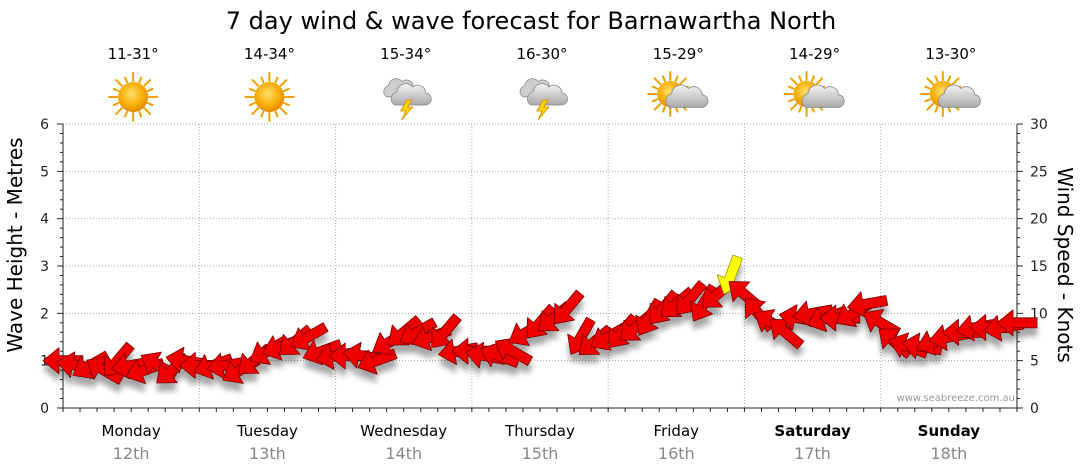 This screenshot has height=475, width=1080. Describe the element at coordinates (540, 453) in the screenshot. I see `day-date-label: 15th` at that location.